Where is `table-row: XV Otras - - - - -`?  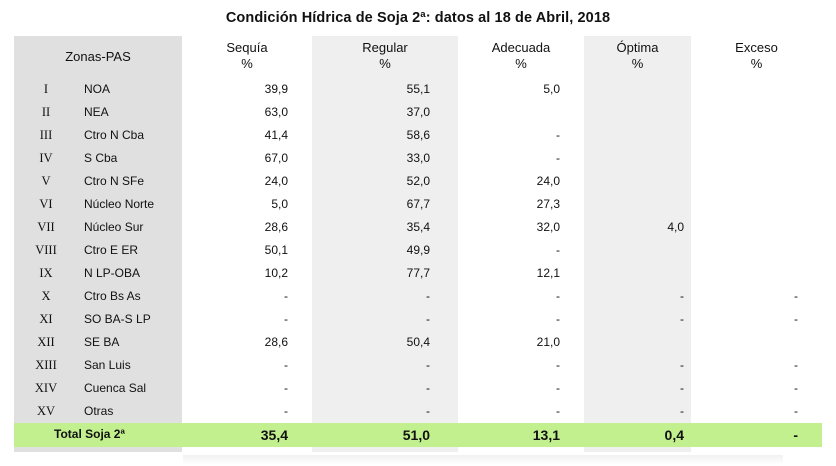 table-row: XV Otras - - - - - is located at coordinates (418, 411).